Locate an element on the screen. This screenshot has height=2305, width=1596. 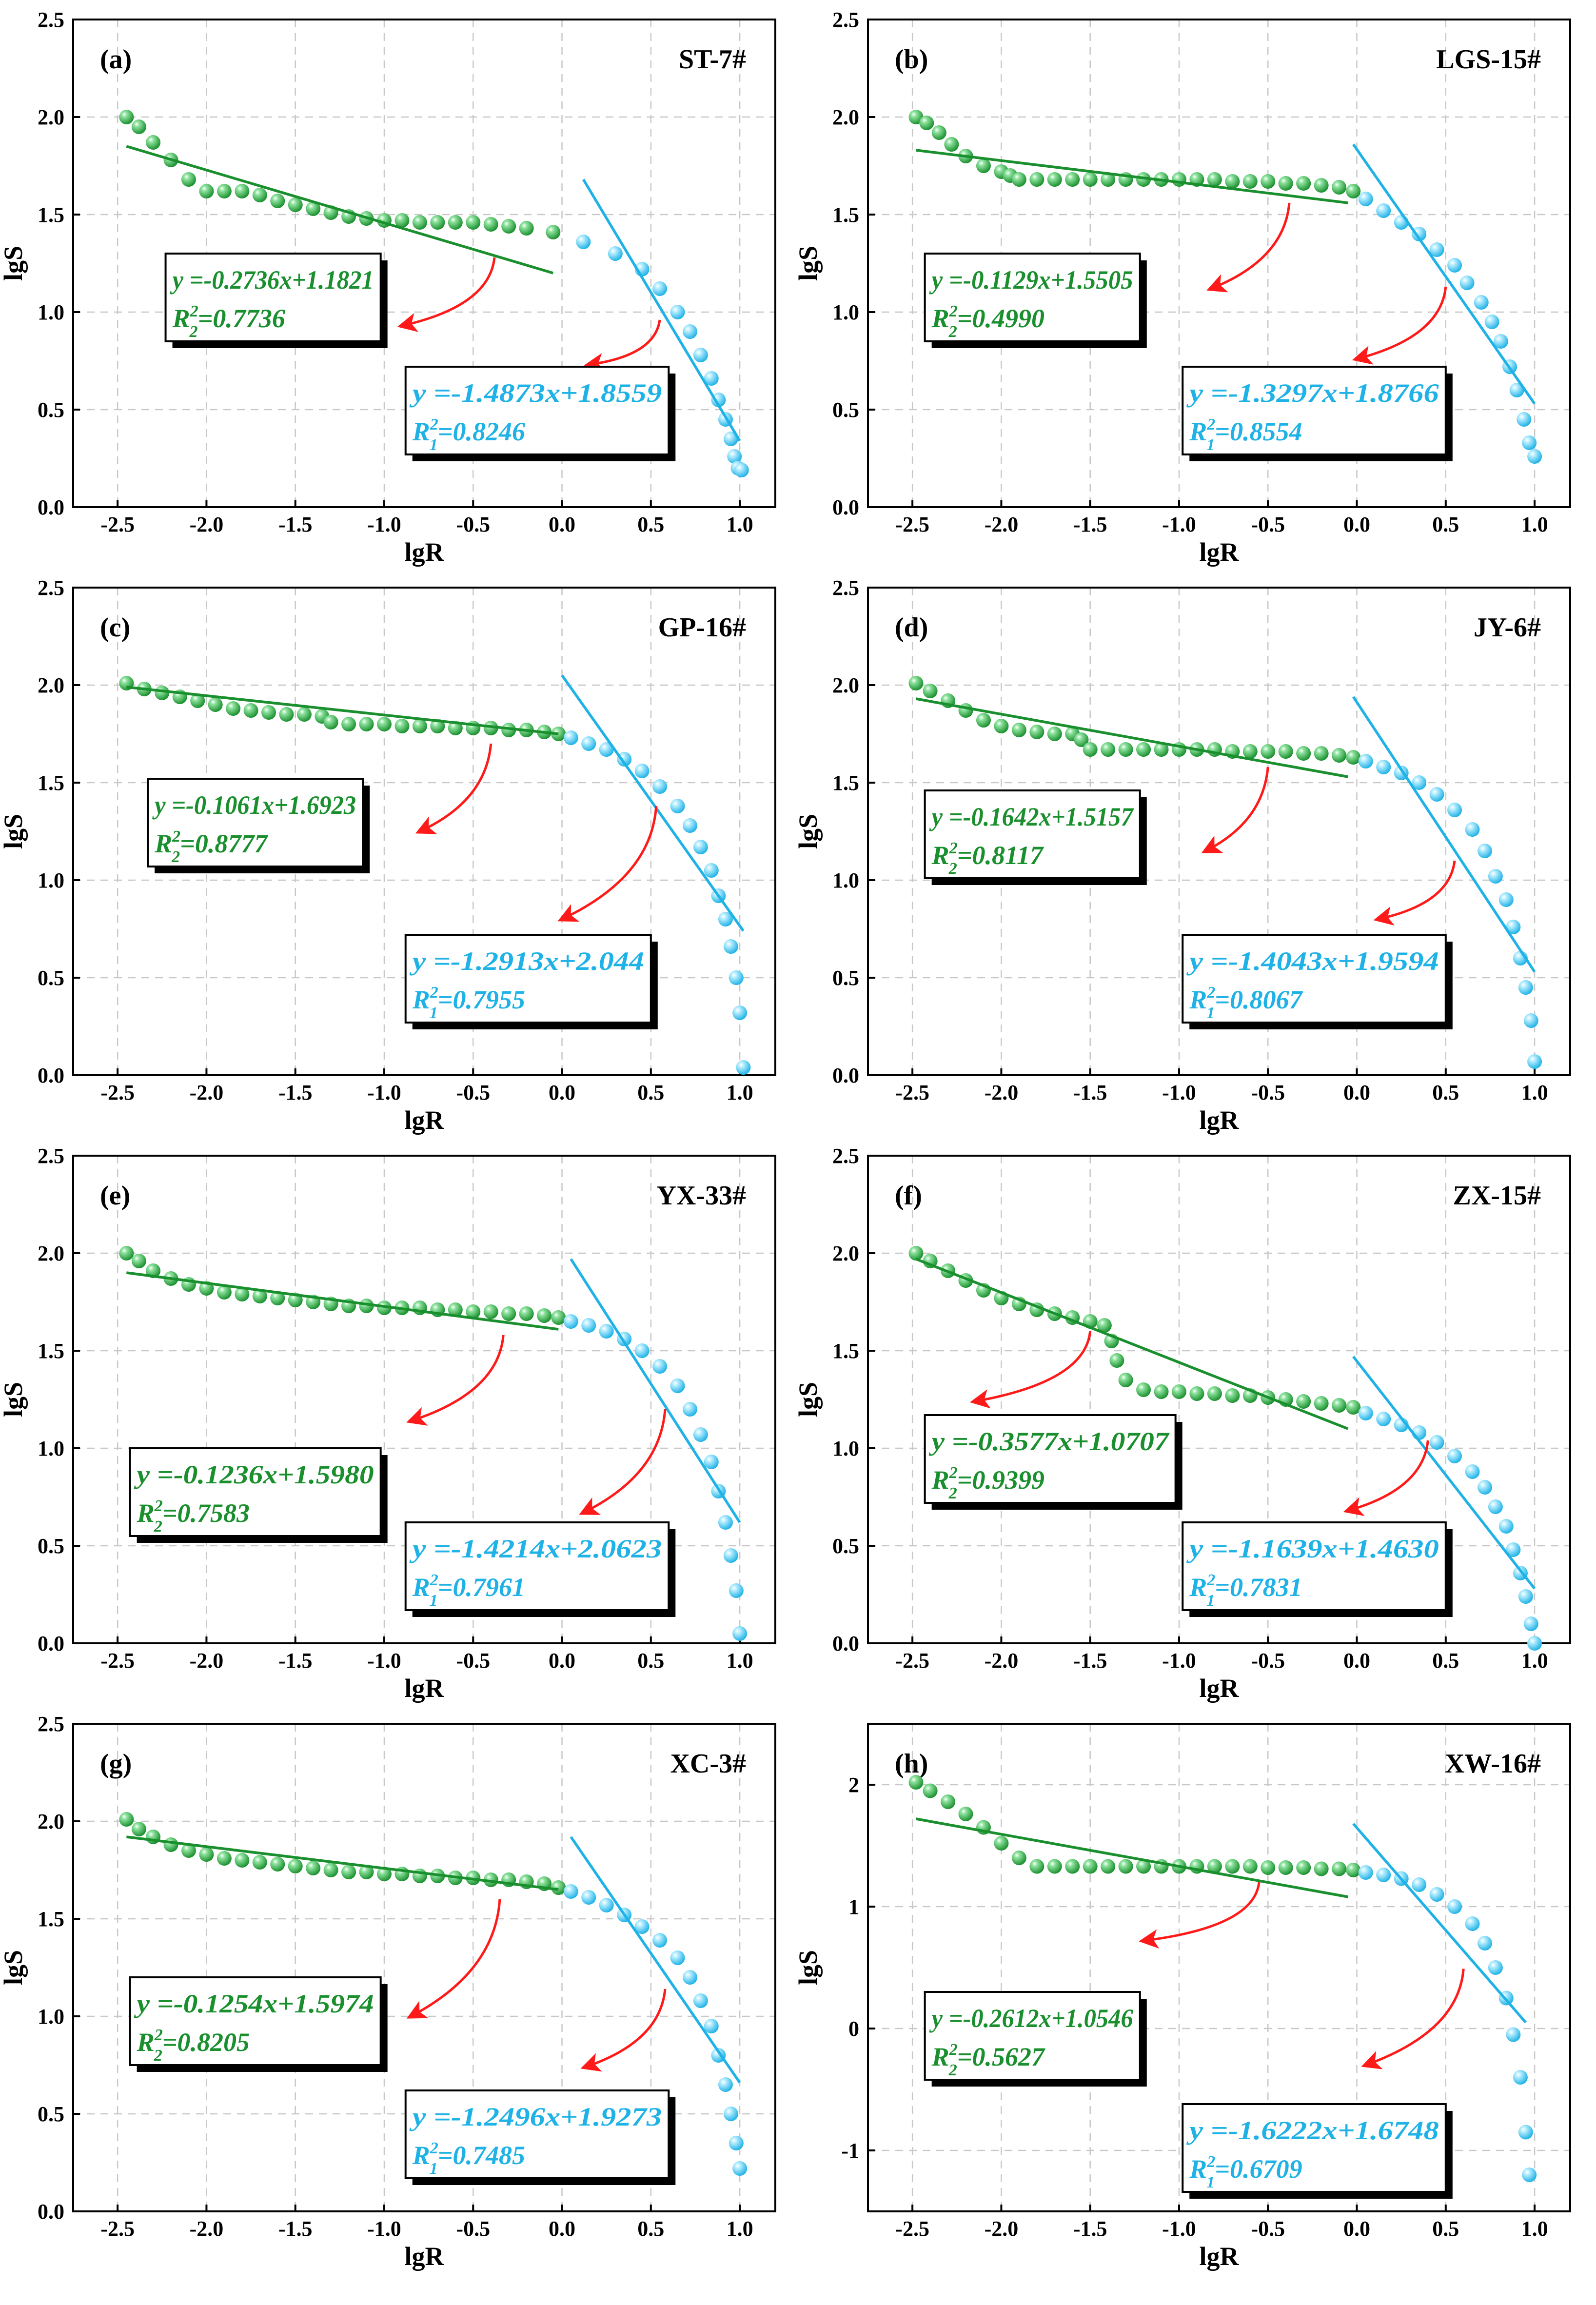
fit-equation: y =-1.6222x+1.6748 is located at coordinates (1312, 2130).